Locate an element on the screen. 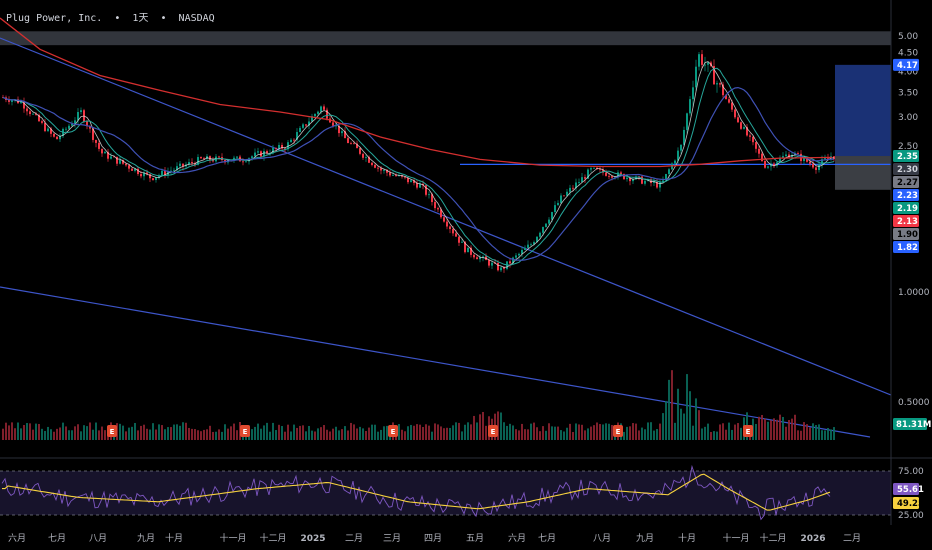 The height and width of the screenshot is (550, 932). time-axis-label: 十月 is located at coordinates (174, 538).